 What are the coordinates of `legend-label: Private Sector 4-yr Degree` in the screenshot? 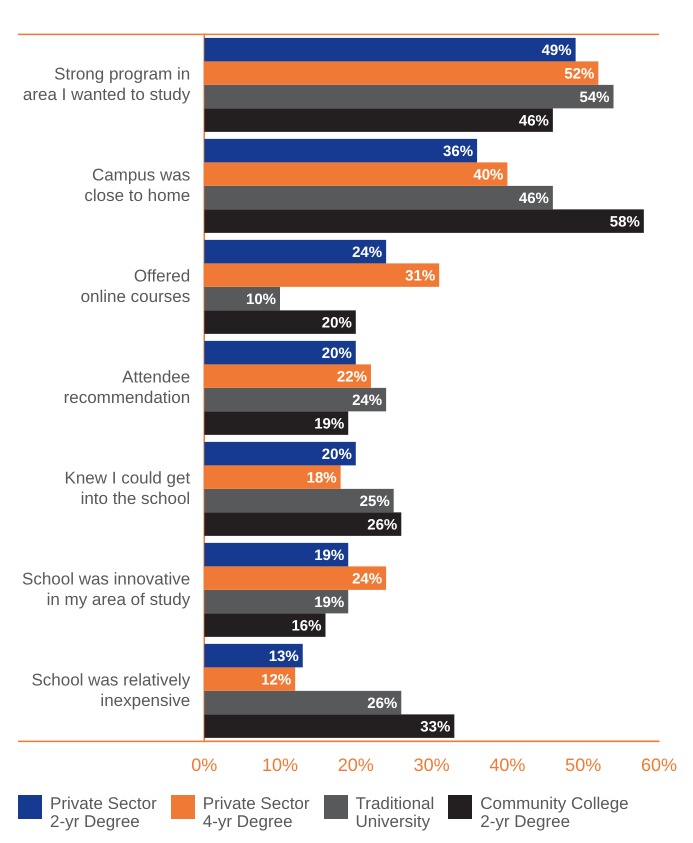 It's located at (256, 812).